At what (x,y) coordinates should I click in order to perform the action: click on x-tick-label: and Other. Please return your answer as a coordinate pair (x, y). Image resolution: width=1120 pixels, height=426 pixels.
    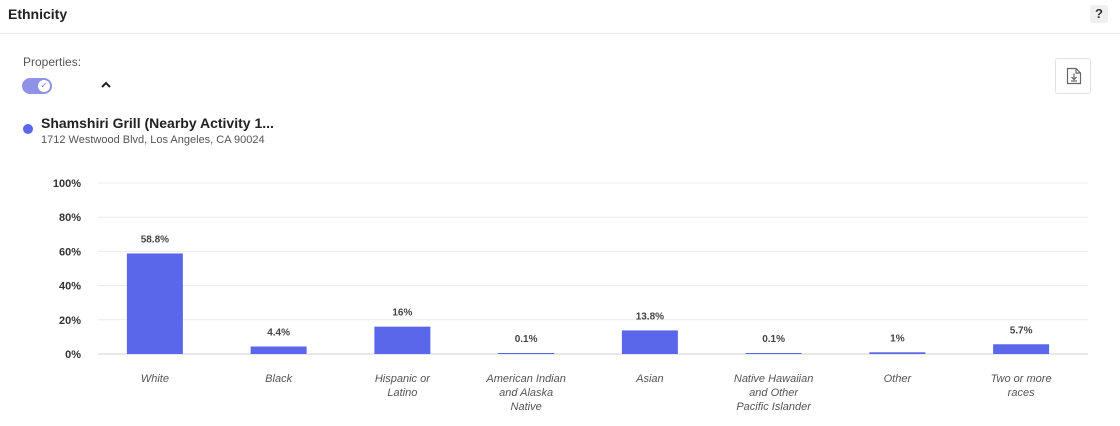
    Looking at the image, I should click on (774, 393).